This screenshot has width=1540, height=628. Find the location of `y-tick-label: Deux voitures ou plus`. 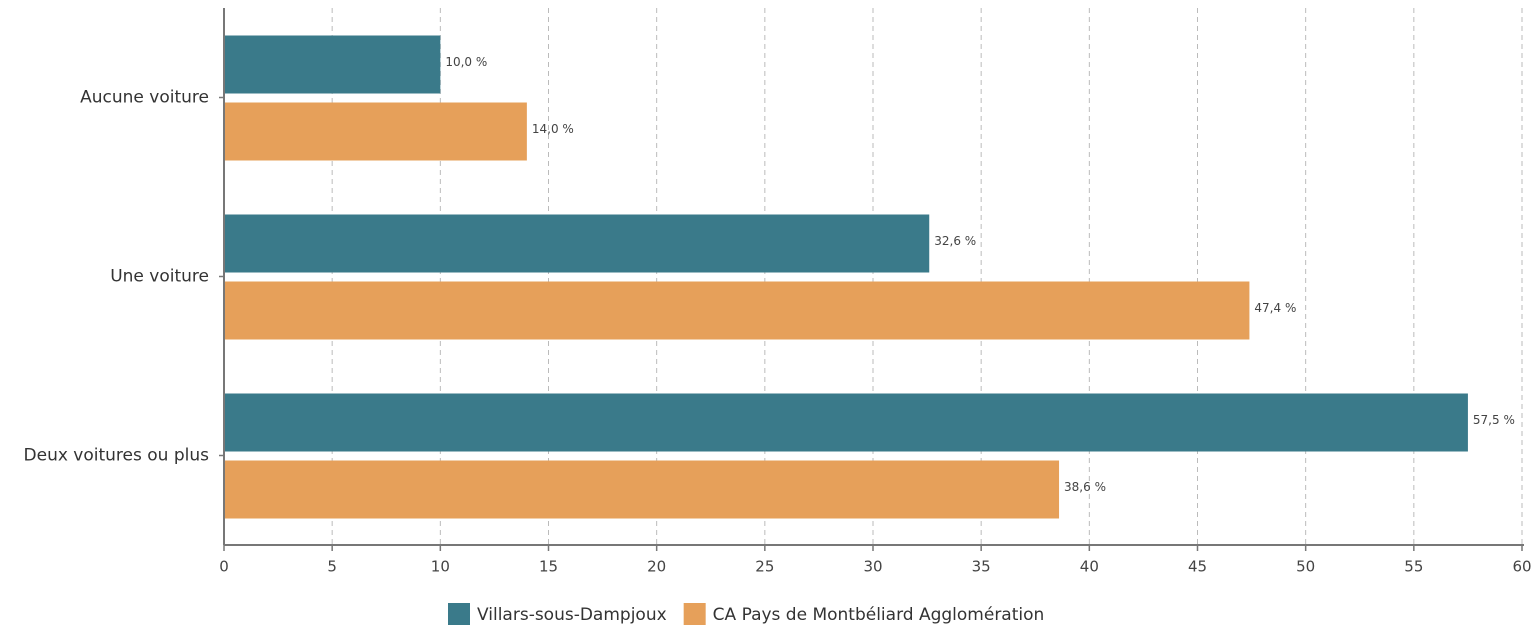

y-tick-label: Deux voitures ou plus is located at coordinates (117, 456).